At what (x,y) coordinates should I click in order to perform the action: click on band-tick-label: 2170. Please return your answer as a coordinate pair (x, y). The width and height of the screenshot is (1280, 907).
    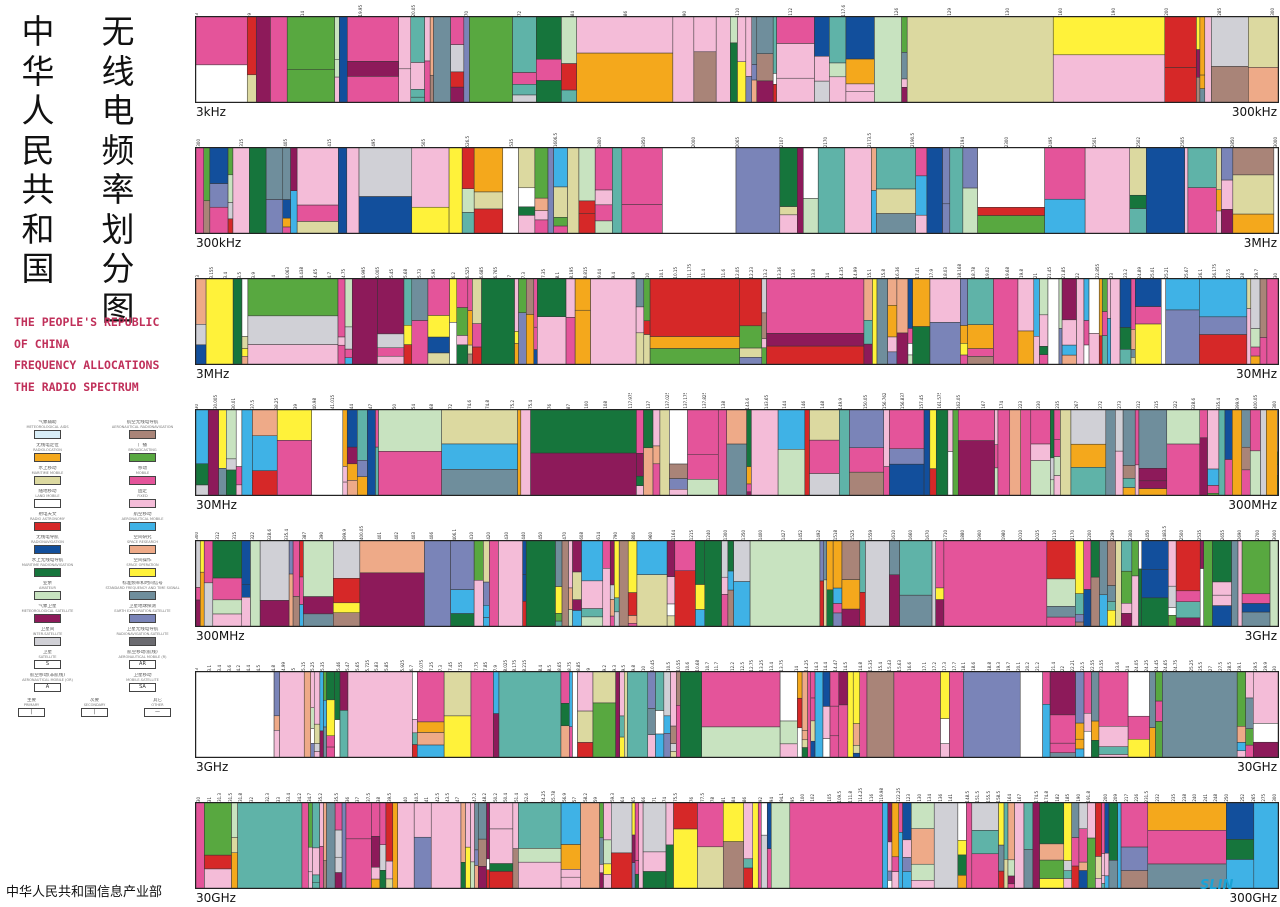
    Looking at the image, I should click on (825, 141).